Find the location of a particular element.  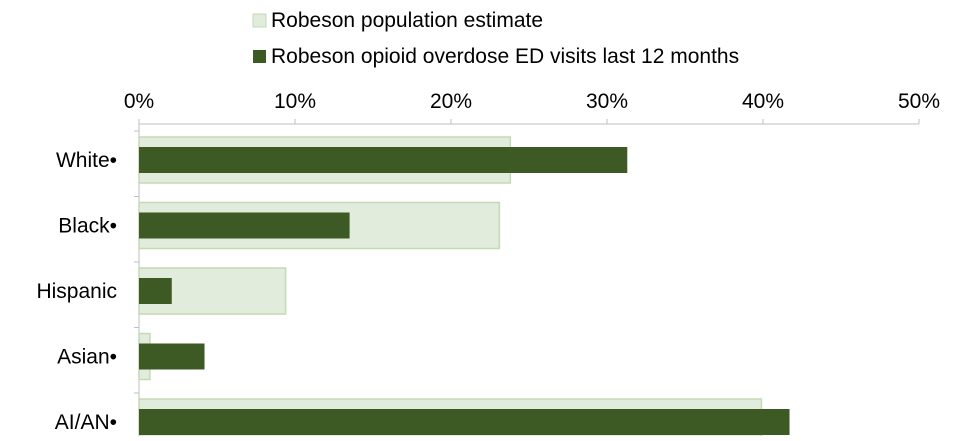

category-labels: White• Black• Hispanic Asian• AI/AN• is located at coordinates (76, 291).